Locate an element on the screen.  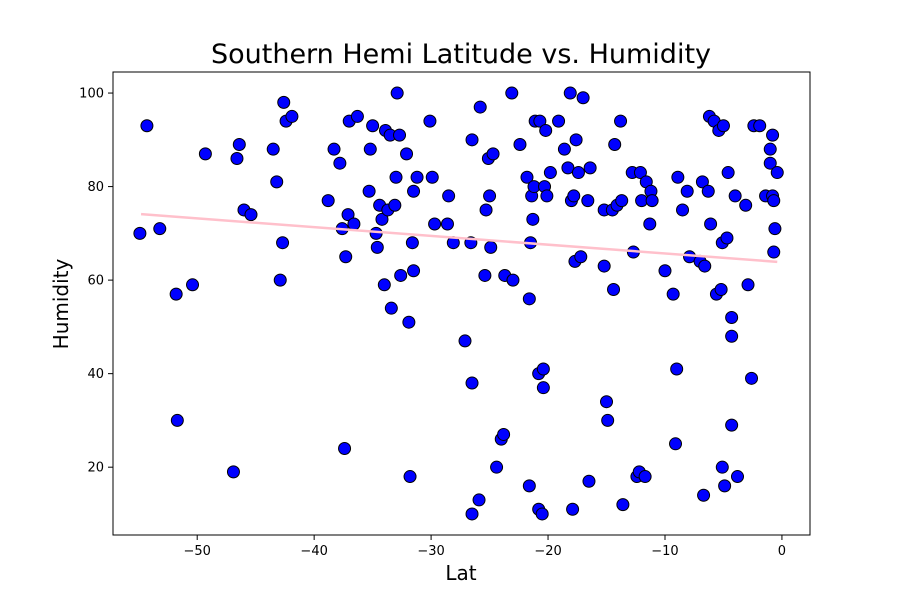
y-tick-label: 60 is located at coordinates (95, 281).